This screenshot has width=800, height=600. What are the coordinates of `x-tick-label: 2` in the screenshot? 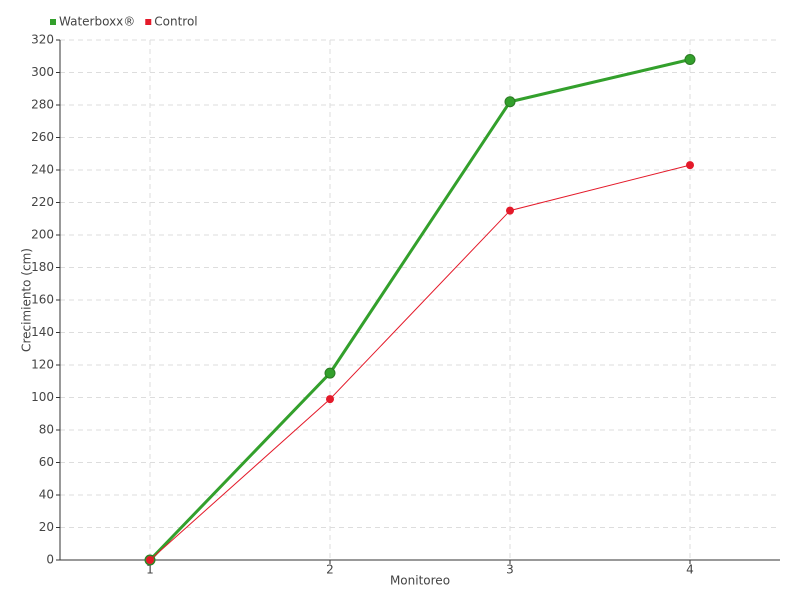 It's located at (330, 570).